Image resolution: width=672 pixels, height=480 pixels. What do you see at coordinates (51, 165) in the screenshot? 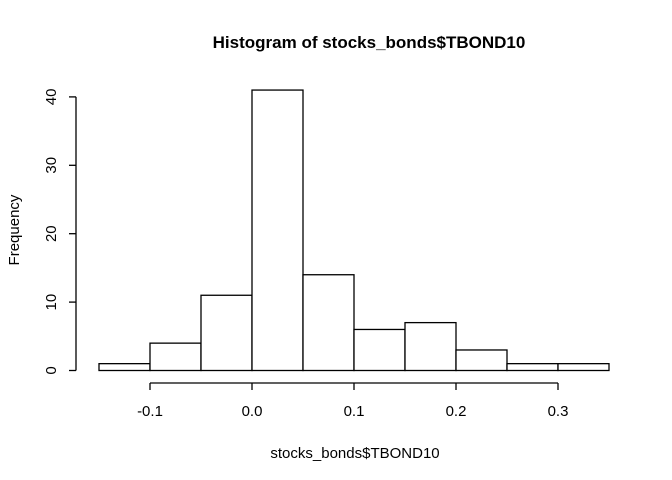
I see `y-tick-label: 30` at bounding box center [51, 165].